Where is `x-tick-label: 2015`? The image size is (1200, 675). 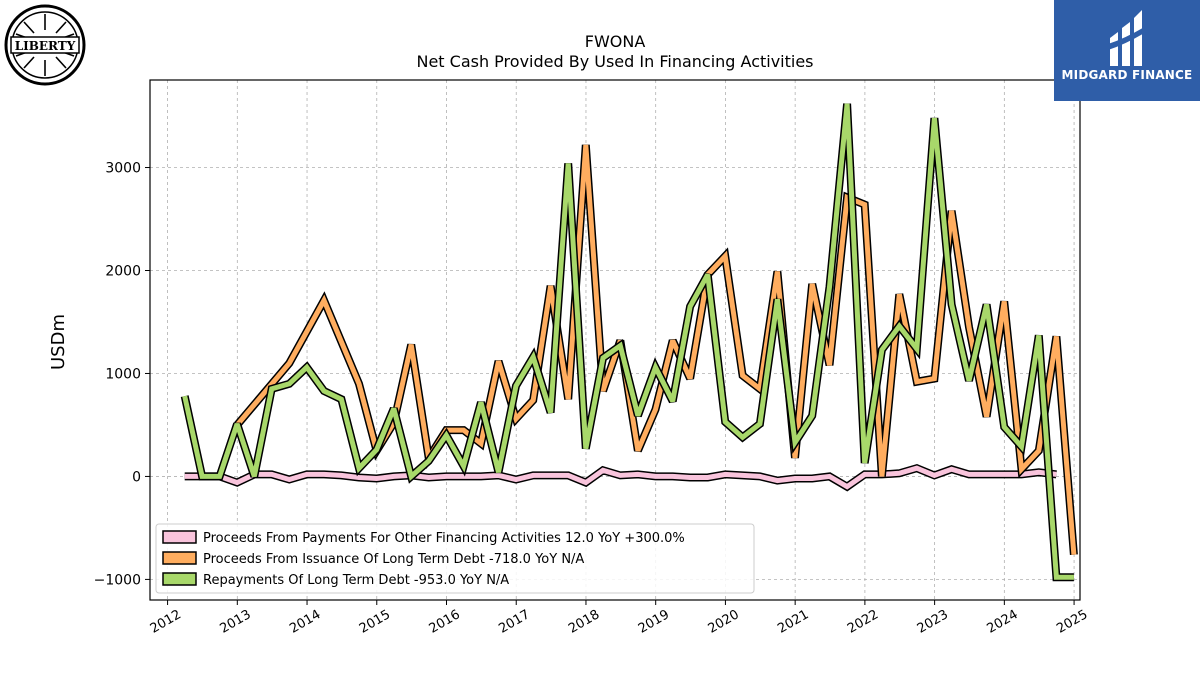
x-tick-label: 2015 is located at coordinates (375, 622).